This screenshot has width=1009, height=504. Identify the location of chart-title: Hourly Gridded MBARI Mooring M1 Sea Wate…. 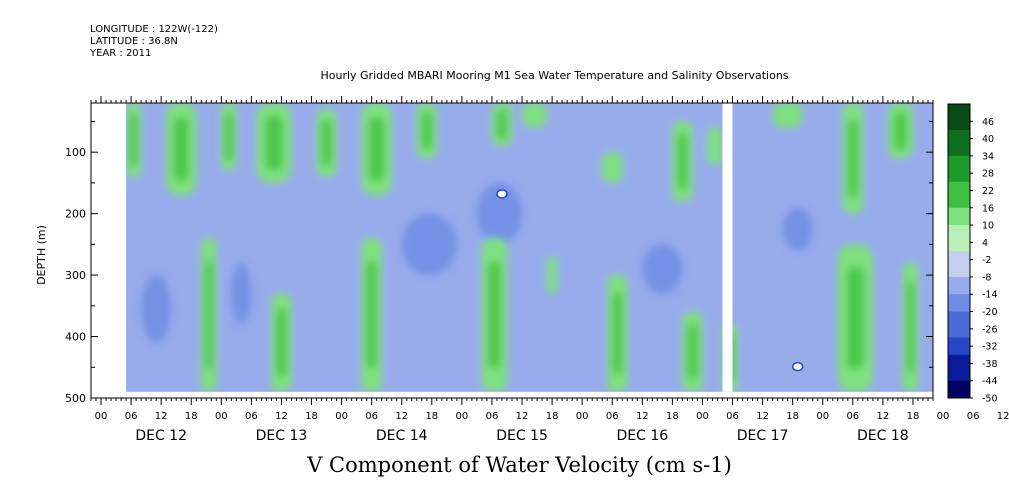
(554, 75).